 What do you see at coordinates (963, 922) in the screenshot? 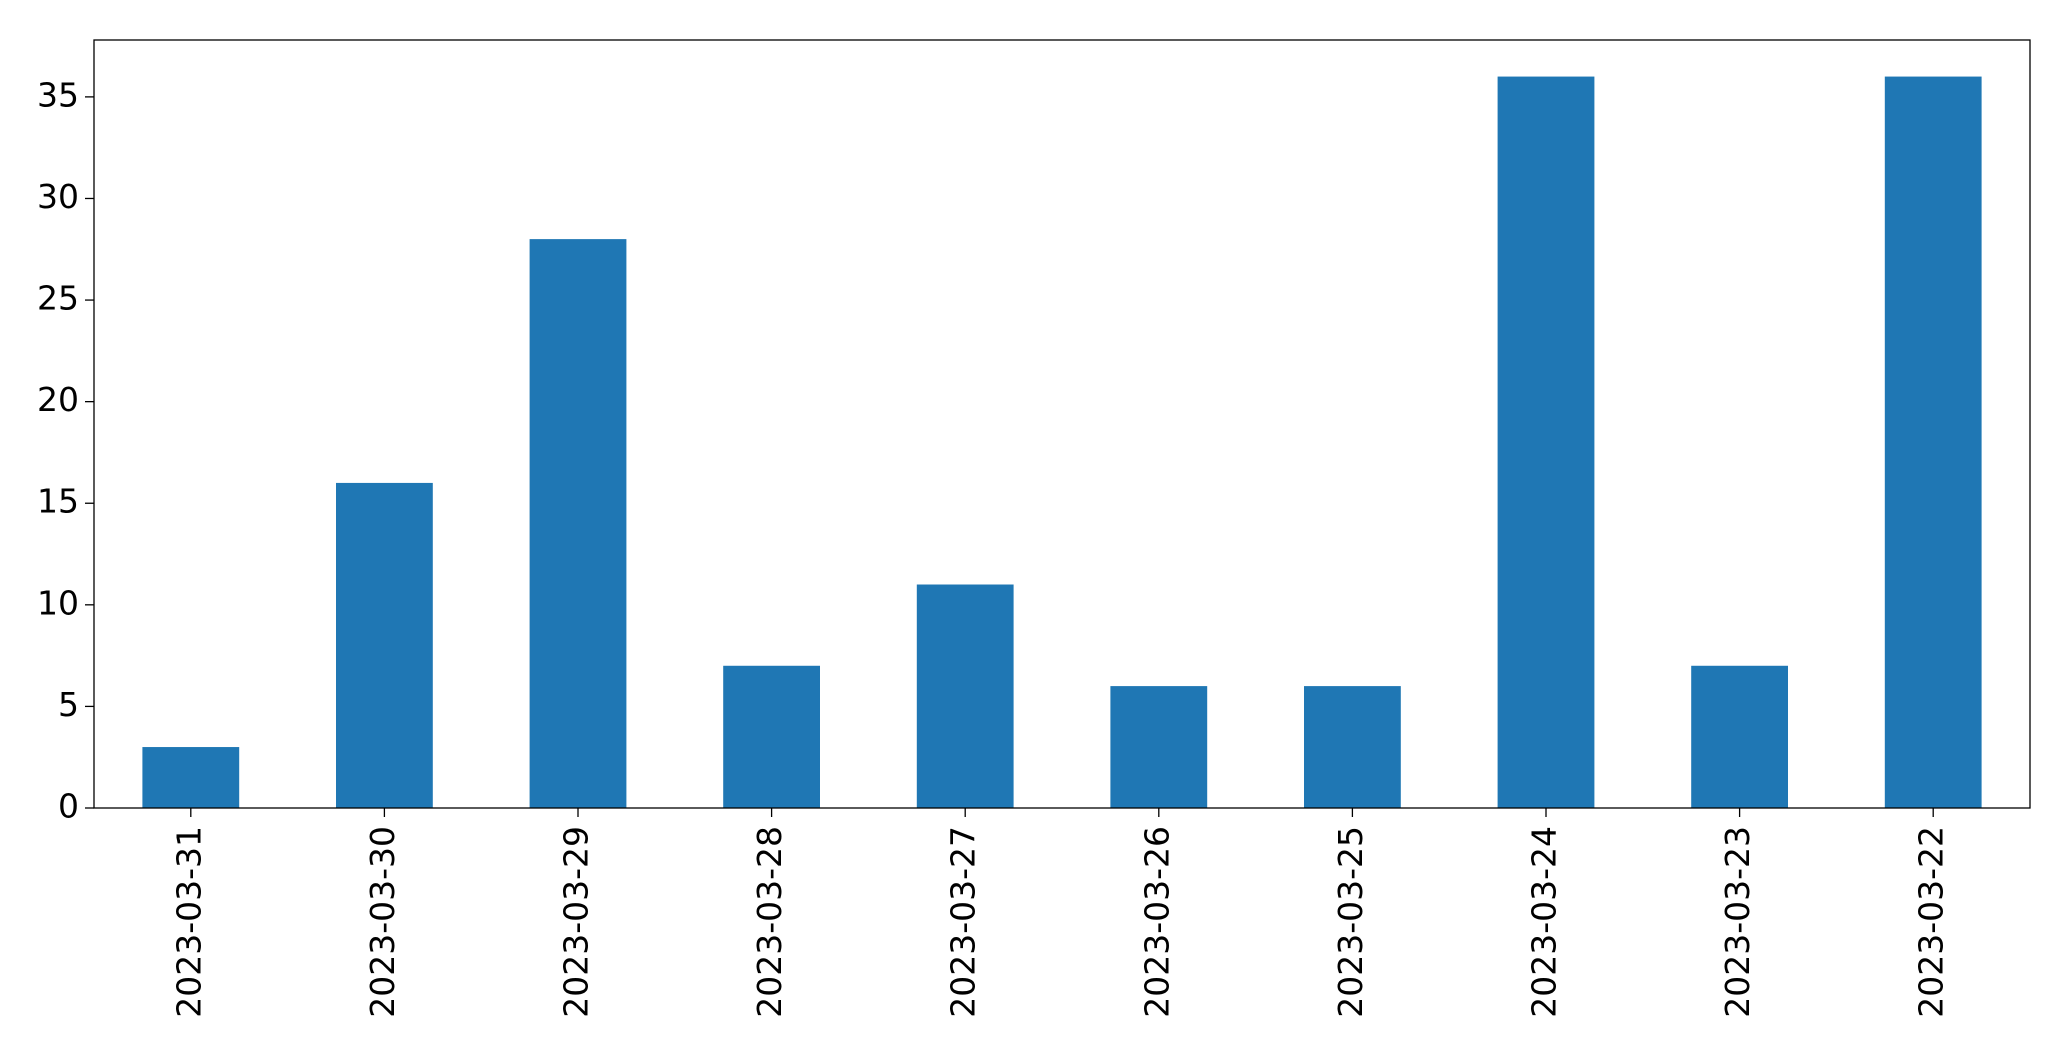
I see `x-tick-label: 2023-03-27` at bounding box center [963, 922].